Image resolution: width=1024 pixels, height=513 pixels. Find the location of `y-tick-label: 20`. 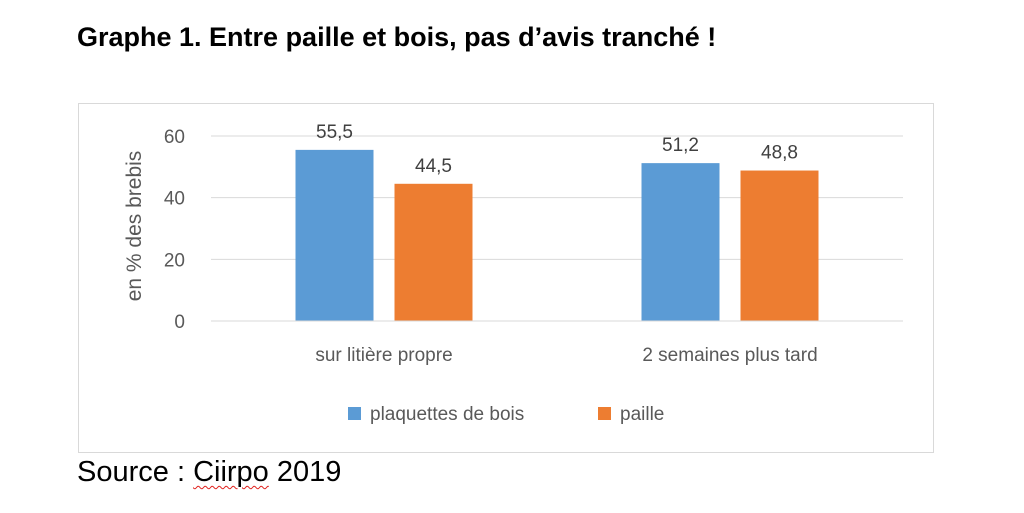

y-tick-label: 20 is located at coordinates (174, 260).